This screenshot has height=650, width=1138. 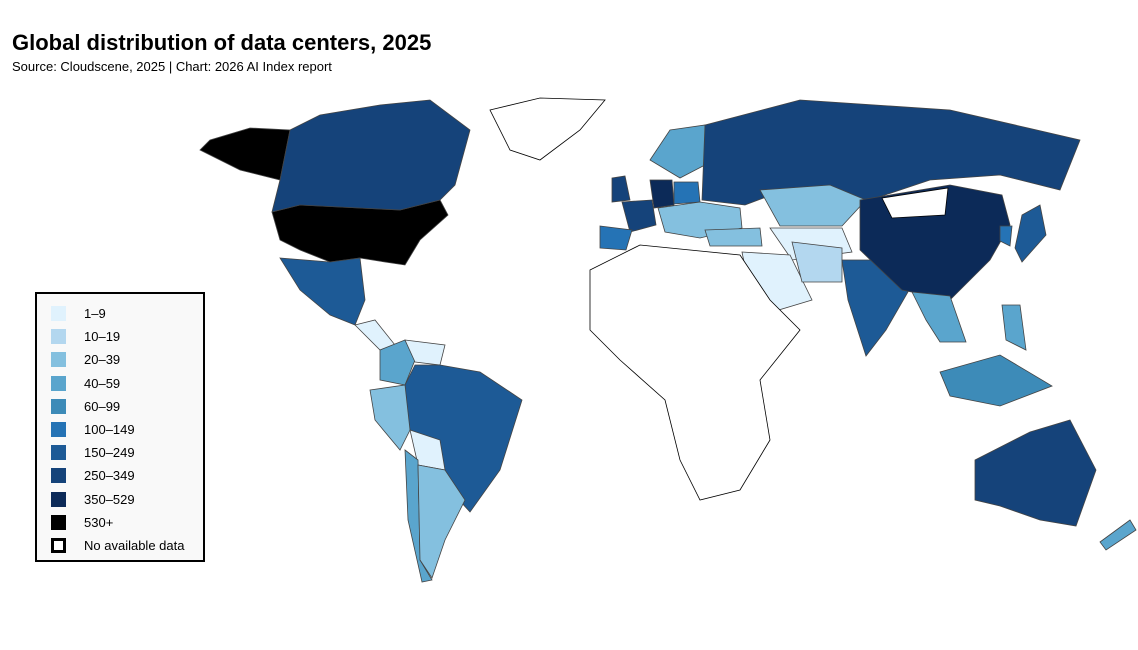 I want to click on country-russia: Russia, so click(x=891, y=152).